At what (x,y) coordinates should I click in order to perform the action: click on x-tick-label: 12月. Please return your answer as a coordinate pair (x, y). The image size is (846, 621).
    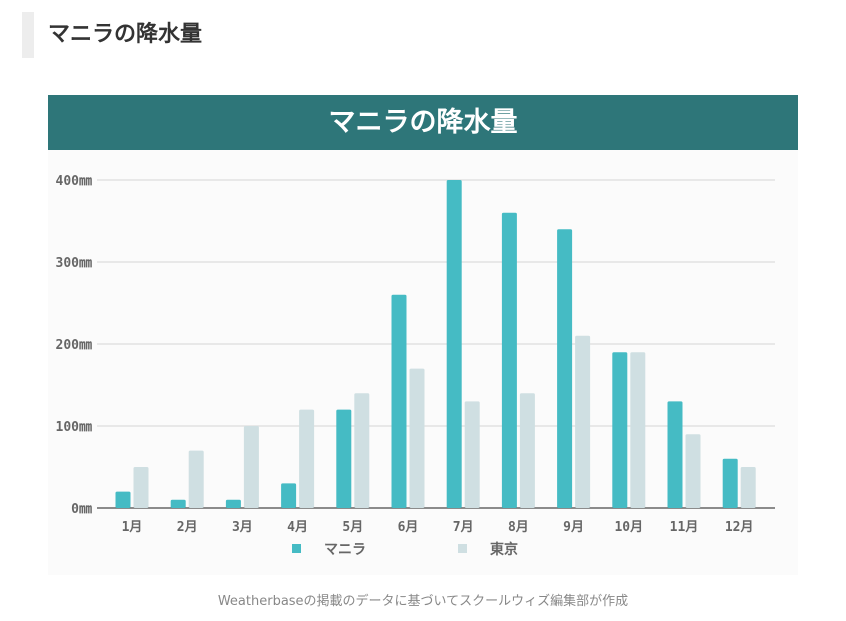
    Looking at the image, I should click on (739, 527).